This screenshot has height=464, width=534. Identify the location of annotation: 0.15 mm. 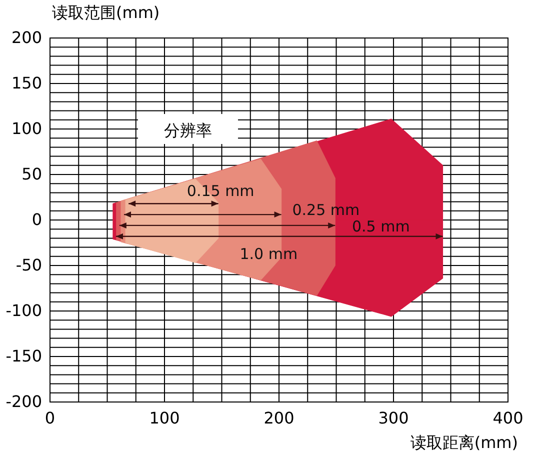
(220, 191).